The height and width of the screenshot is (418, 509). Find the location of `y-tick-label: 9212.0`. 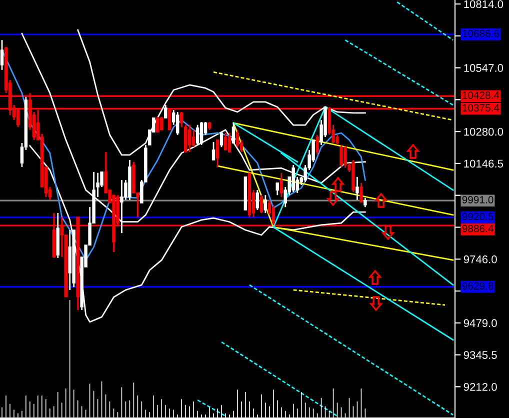

y-tick-label: 9212.0 is located at coordinates (480, 386).